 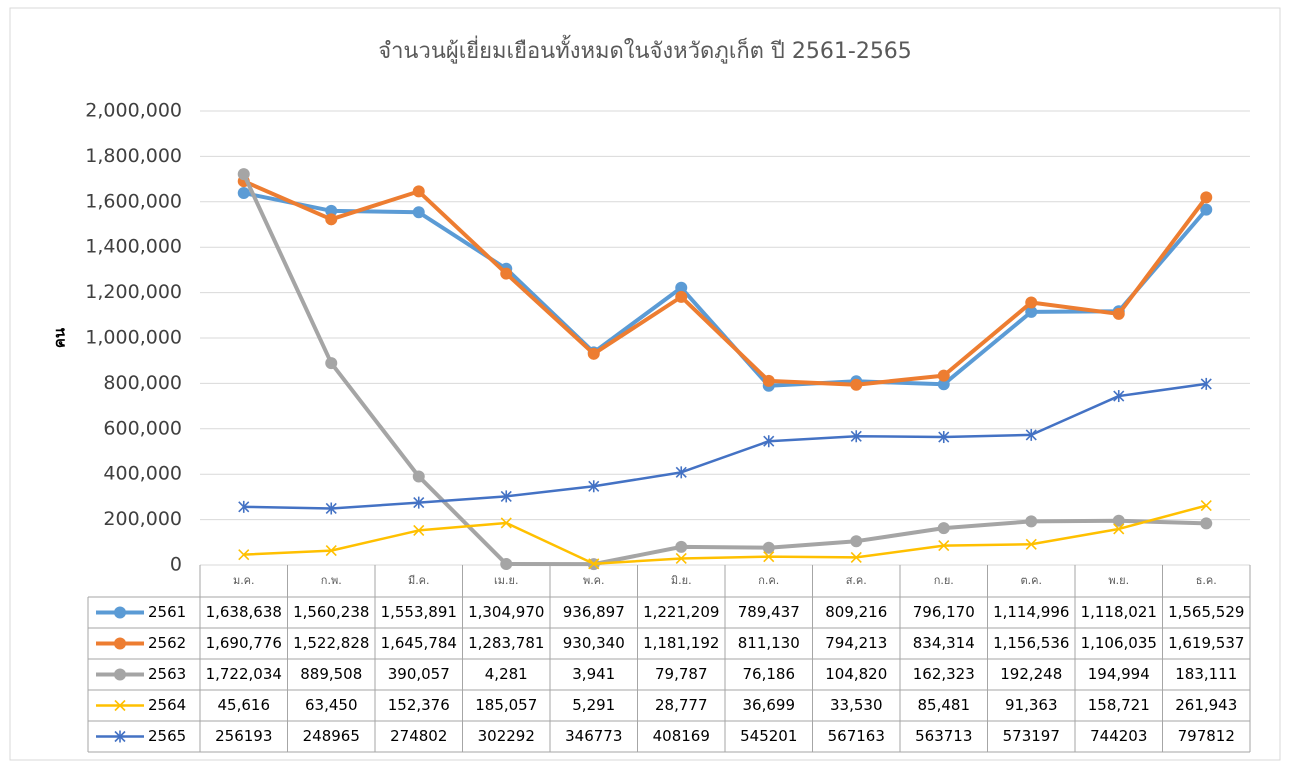 I want to click on legend-label: 2561, so click(x=167, y=612).